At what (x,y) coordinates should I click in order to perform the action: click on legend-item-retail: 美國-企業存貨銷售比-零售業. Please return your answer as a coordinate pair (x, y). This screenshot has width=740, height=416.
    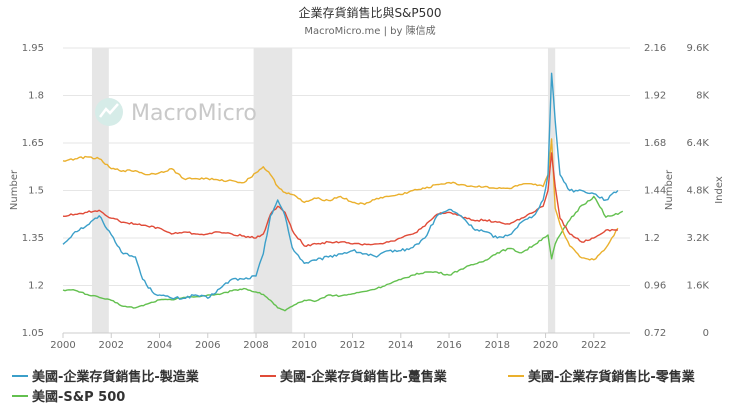
    Looking at the image, I should click on (601, 375).